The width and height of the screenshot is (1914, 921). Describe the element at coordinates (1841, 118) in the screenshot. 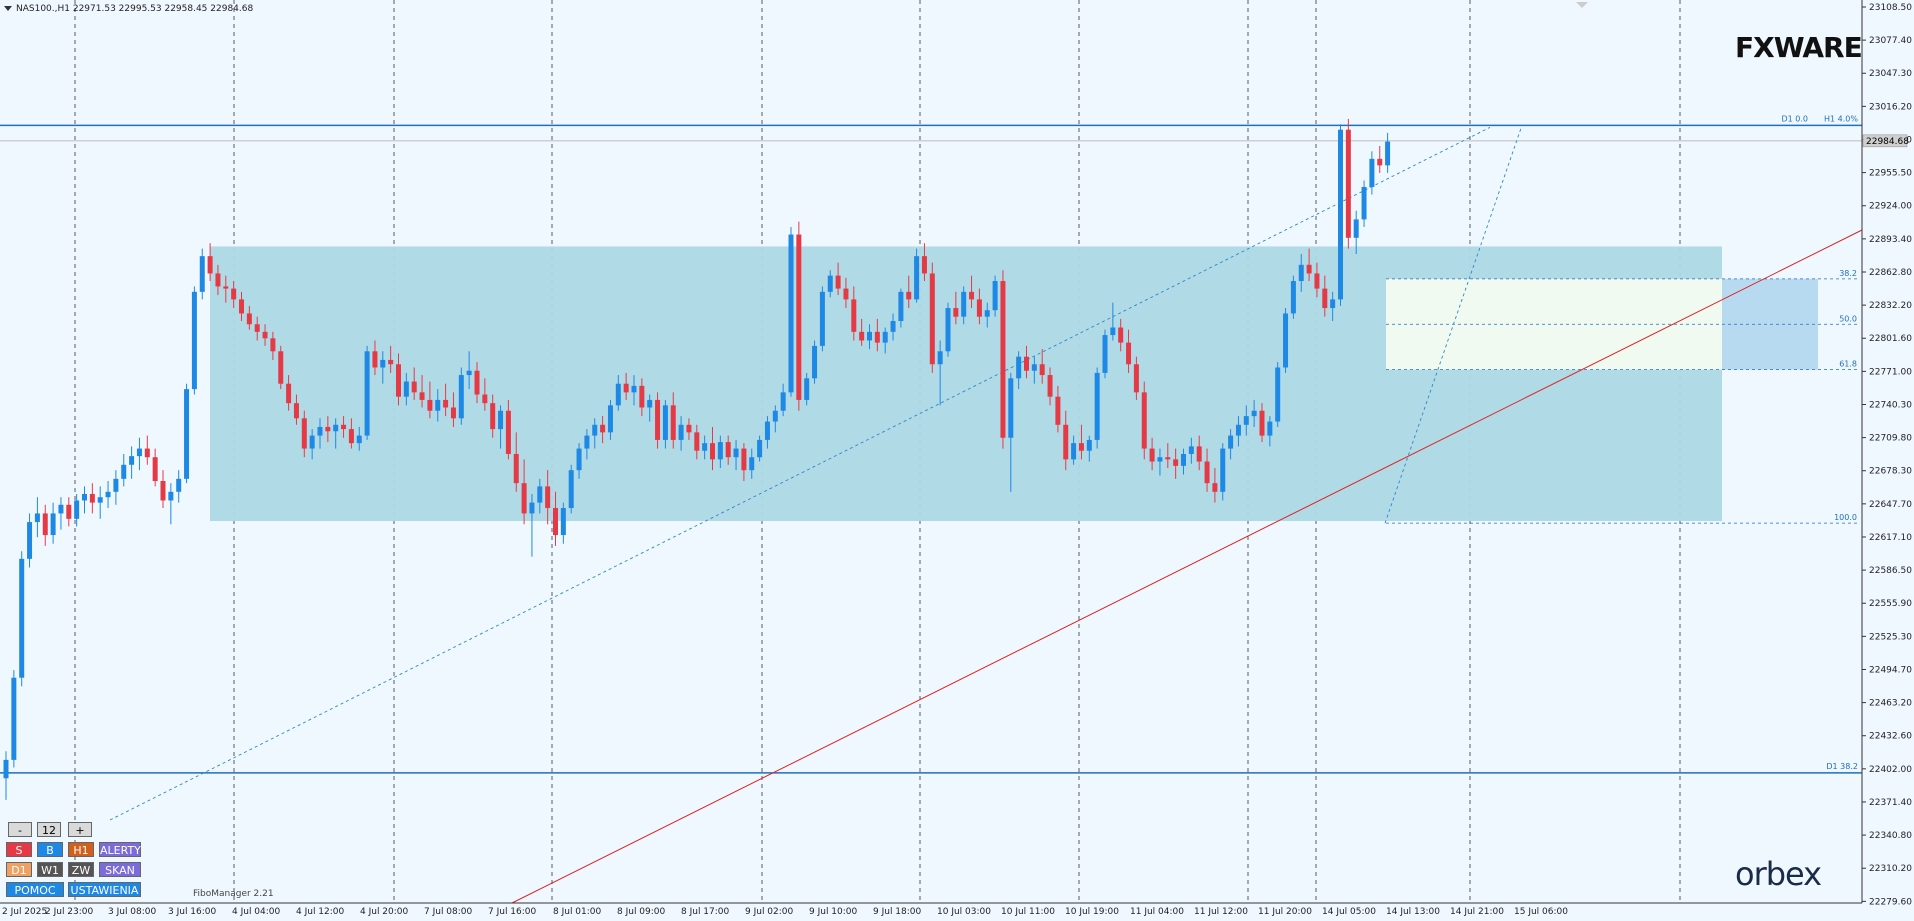

I see `level-label: H1 4.0%` at that location.